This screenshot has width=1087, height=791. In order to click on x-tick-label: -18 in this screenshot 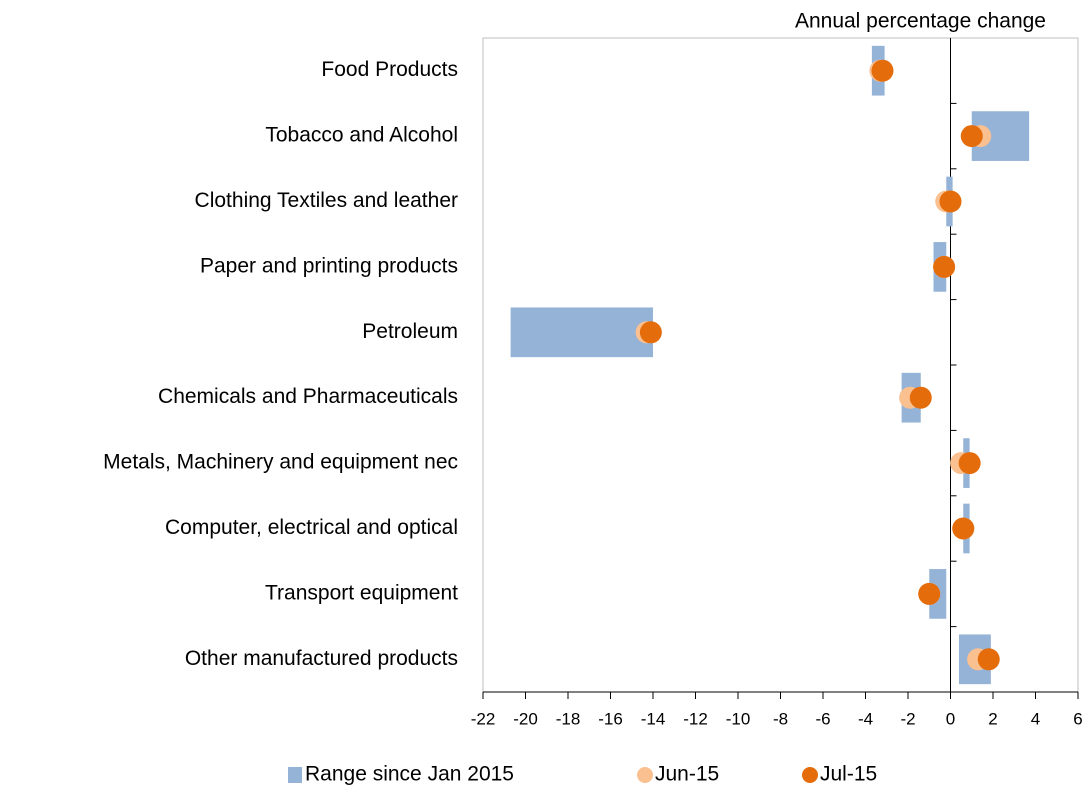, I will do `click(568, 718)`.